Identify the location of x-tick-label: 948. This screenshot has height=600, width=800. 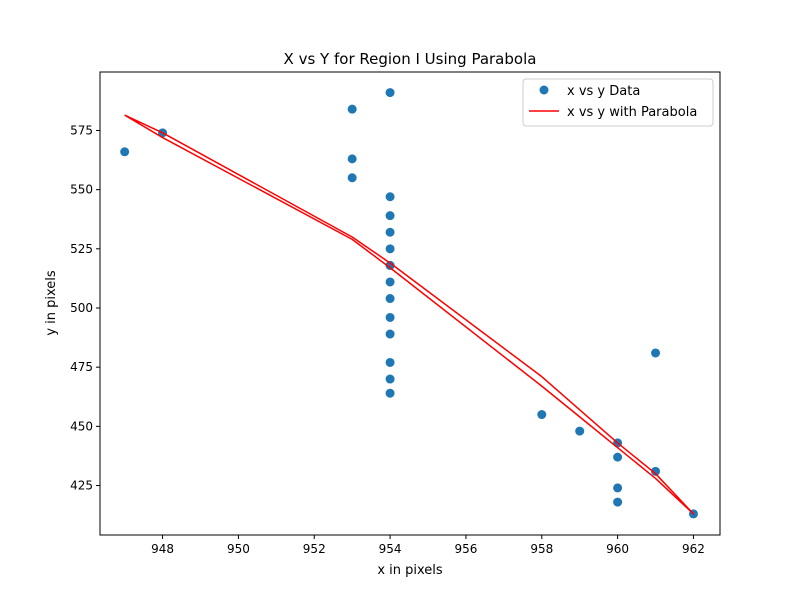
(162, 549).